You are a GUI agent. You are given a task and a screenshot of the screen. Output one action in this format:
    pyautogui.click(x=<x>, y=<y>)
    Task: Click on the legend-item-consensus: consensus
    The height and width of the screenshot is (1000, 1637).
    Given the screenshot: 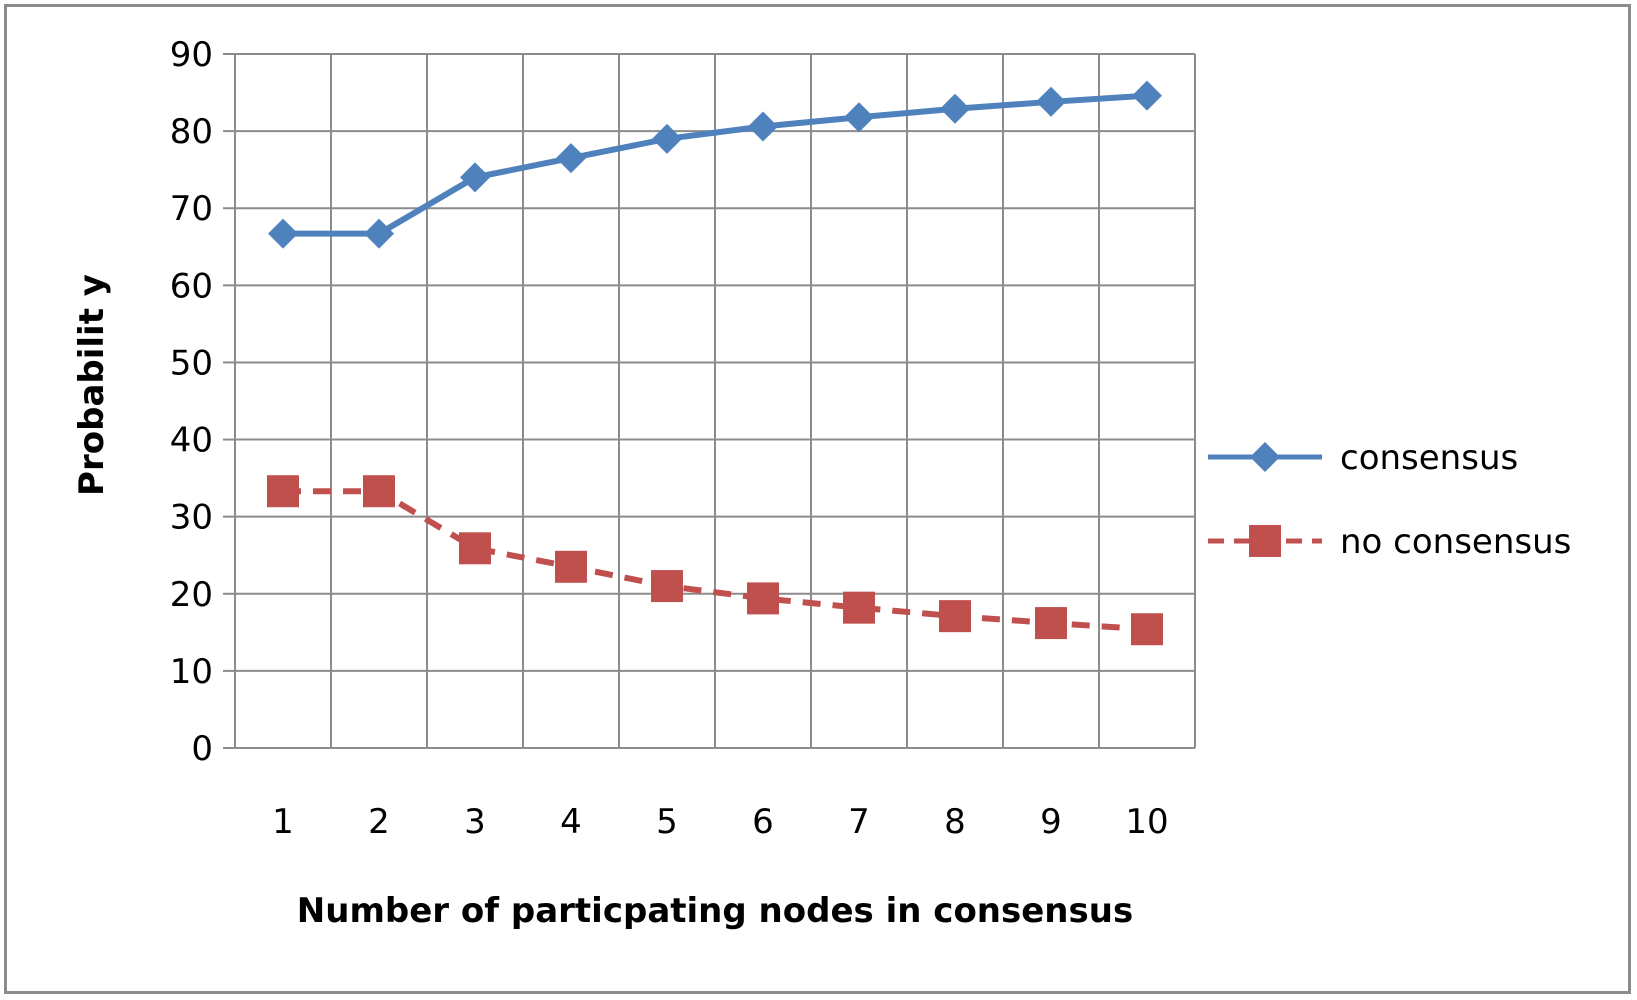 What is the action you would take?
    pyautogui.click(x=1363, y=458)
    